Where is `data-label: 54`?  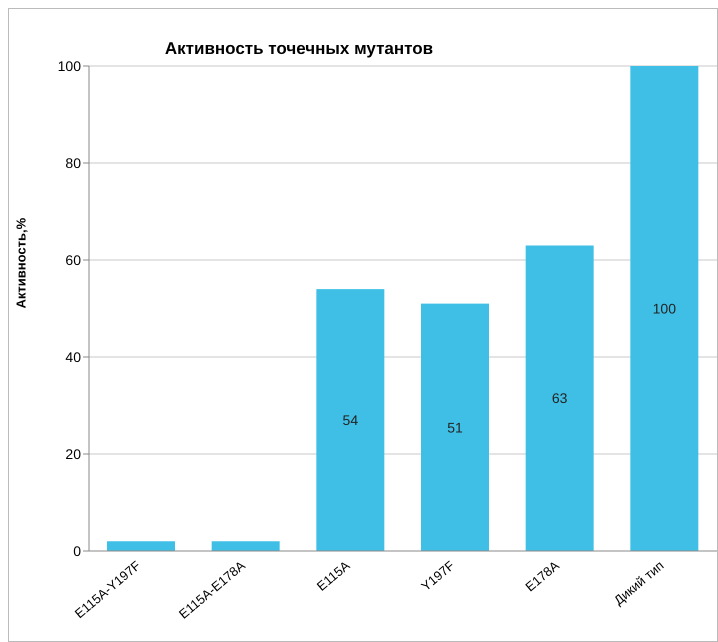
data-label: 54 is located at coordinates (350, 420).